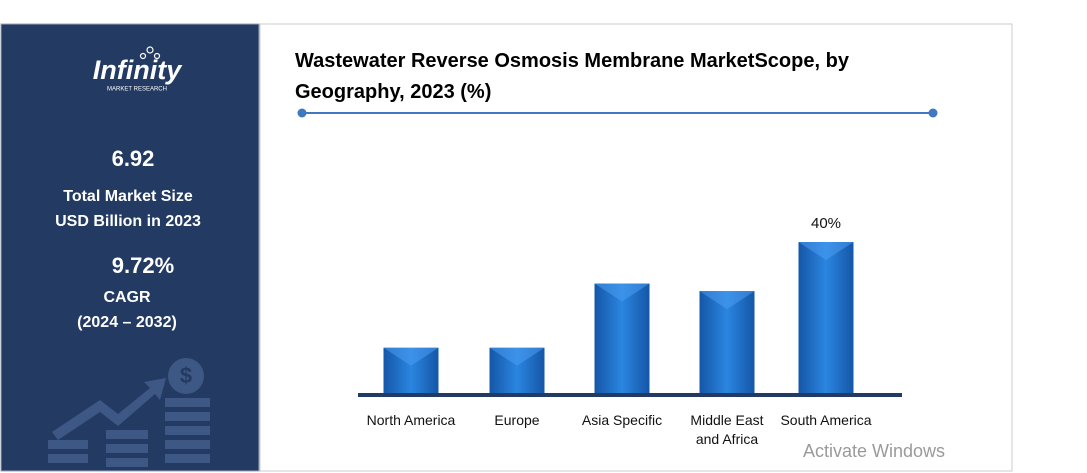 The width and height of the screenshot is (1087, 473). What do you see at coordinates (143, 265) in the screenshot?
I see `cagr: 9.72%` at bounding box center [143, 265].